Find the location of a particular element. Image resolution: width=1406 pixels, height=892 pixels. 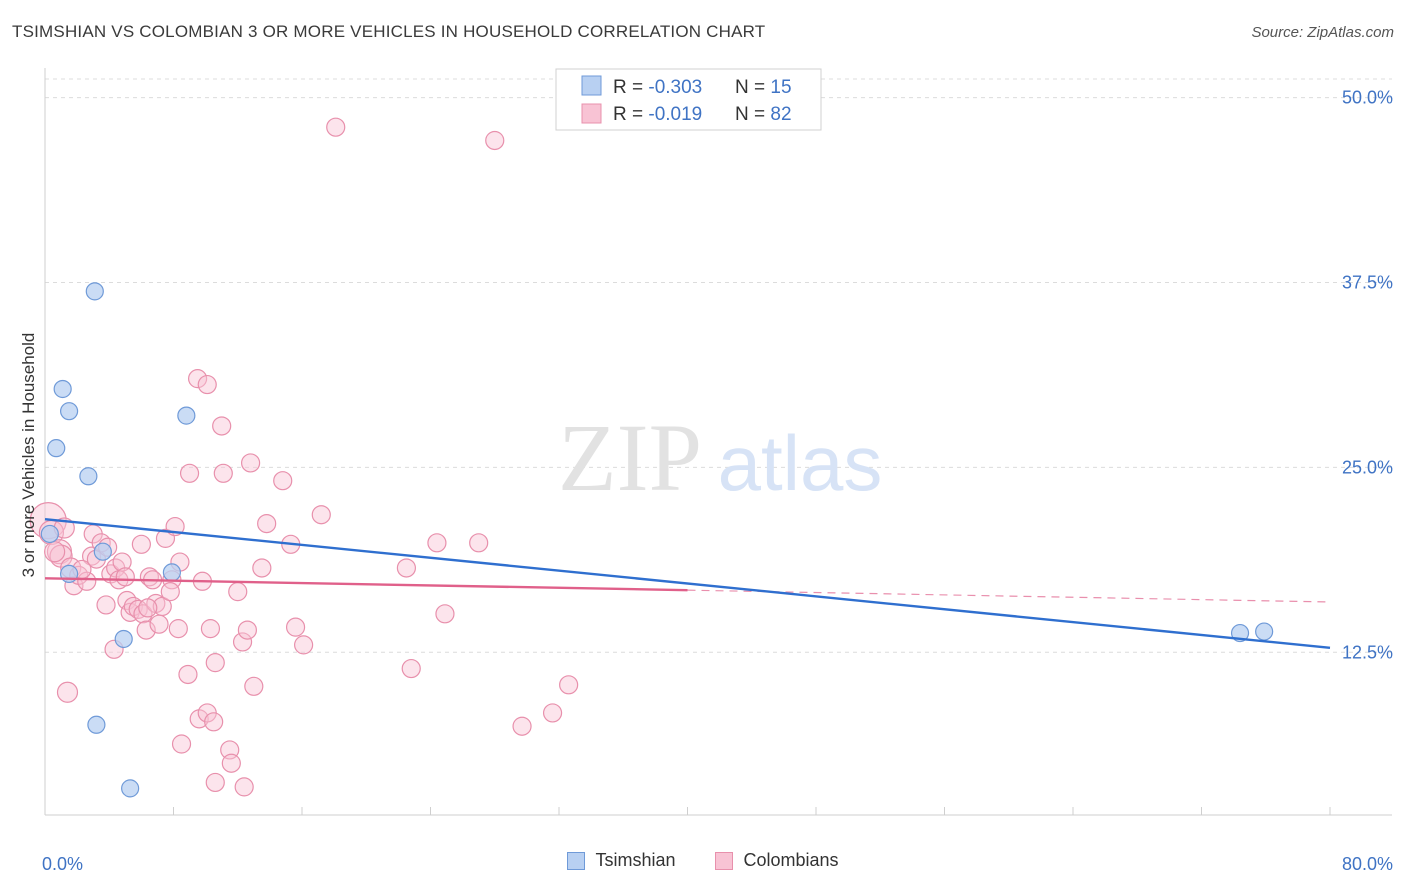

source-credit: Source: ZipAtlas.com is located at coordinates (1322, 32).